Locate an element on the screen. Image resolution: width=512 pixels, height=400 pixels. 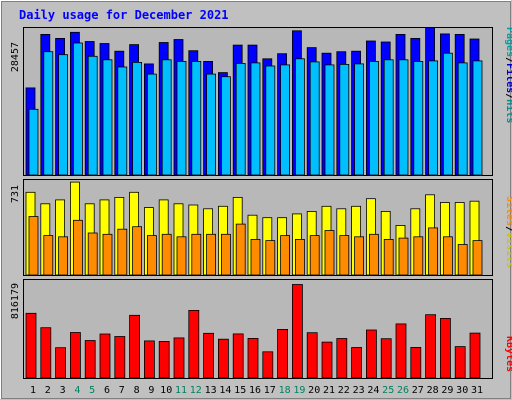
day-label-14: 14 is located at coordinates (225, 390).